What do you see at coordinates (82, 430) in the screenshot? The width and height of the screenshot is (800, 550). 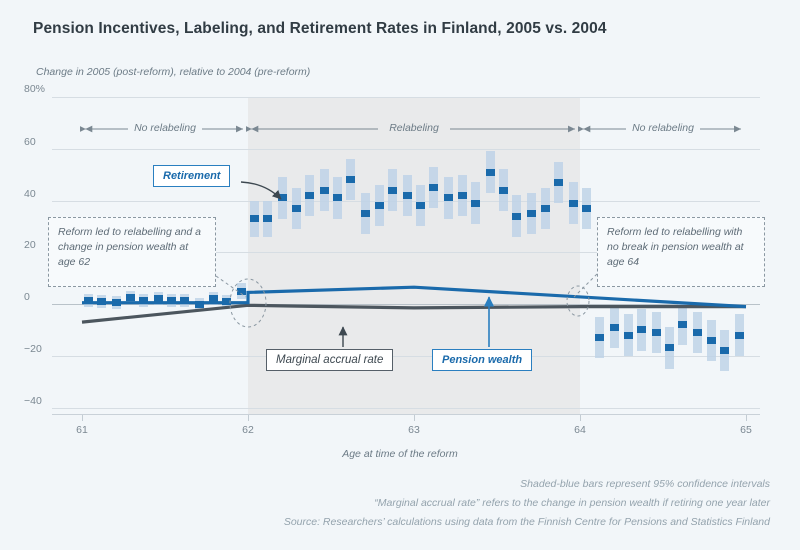 I see `x-tick-61: 61` at bounding box center [82, 430].